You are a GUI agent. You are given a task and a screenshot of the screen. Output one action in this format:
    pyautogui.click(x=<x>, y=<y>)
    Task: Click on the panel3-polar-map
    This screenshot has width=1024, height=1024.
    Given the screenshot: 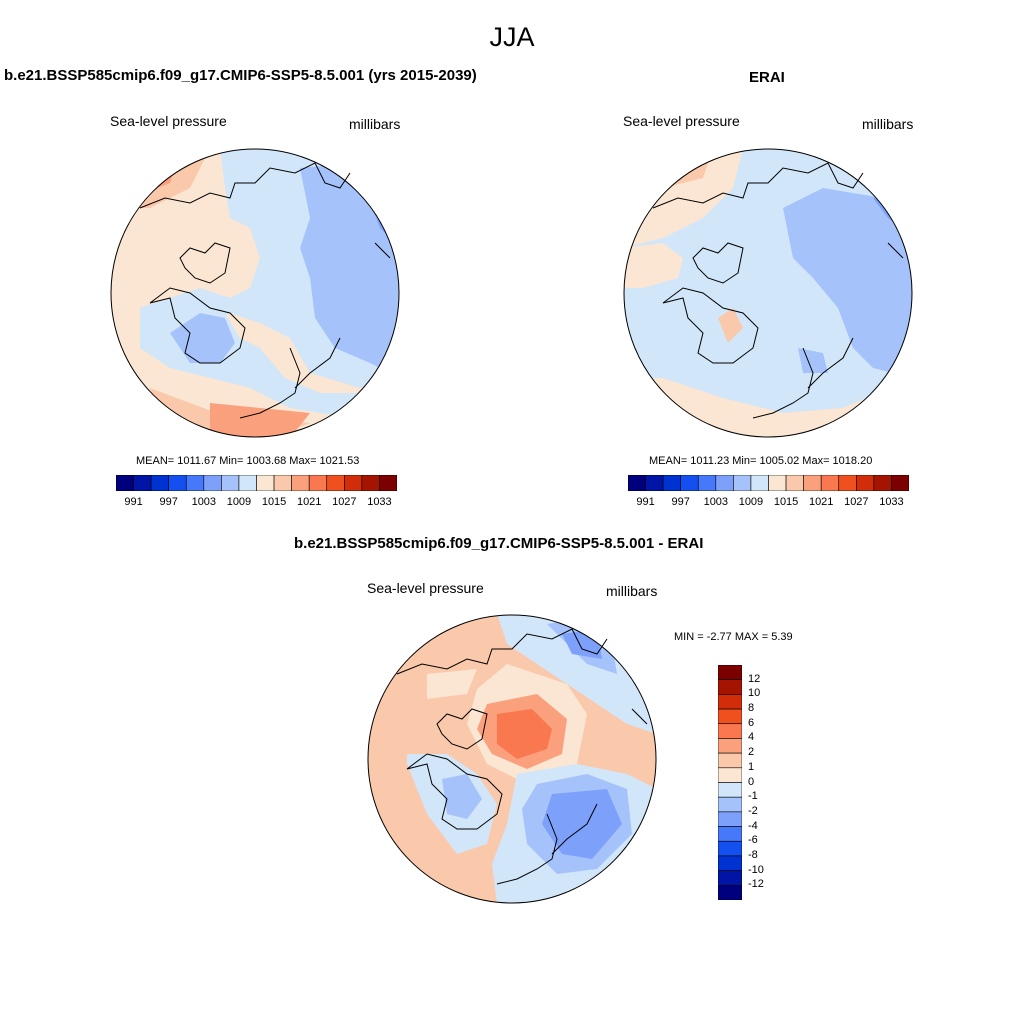 What is the action you would take?
    pyautogui.click(x=512, y=759)
    